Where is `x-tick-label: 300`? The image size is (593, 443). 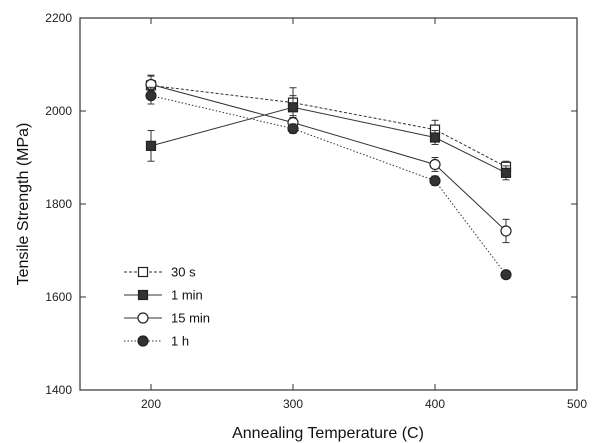
x-tick-label: 300 is located at coordinates (293, 404).